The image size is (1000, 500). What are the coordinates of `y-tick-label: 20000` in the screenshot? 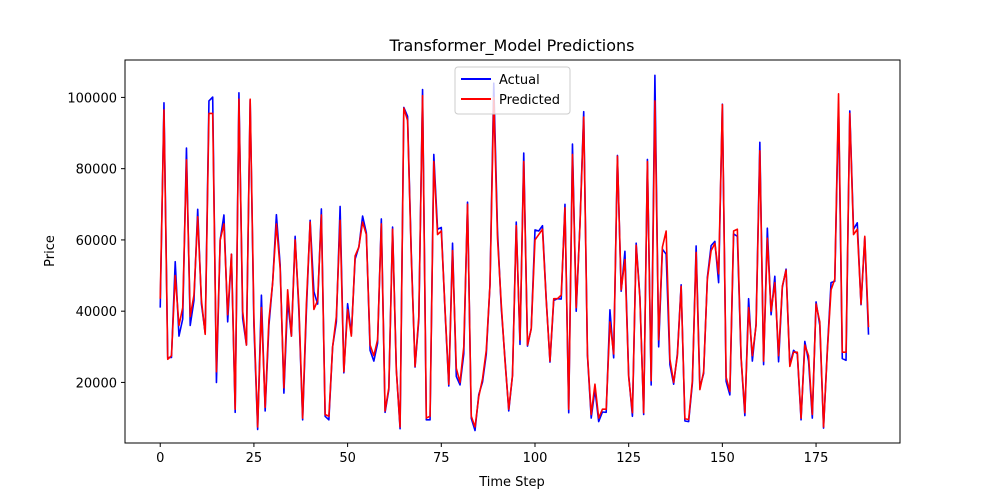 It's located at (96, 383).